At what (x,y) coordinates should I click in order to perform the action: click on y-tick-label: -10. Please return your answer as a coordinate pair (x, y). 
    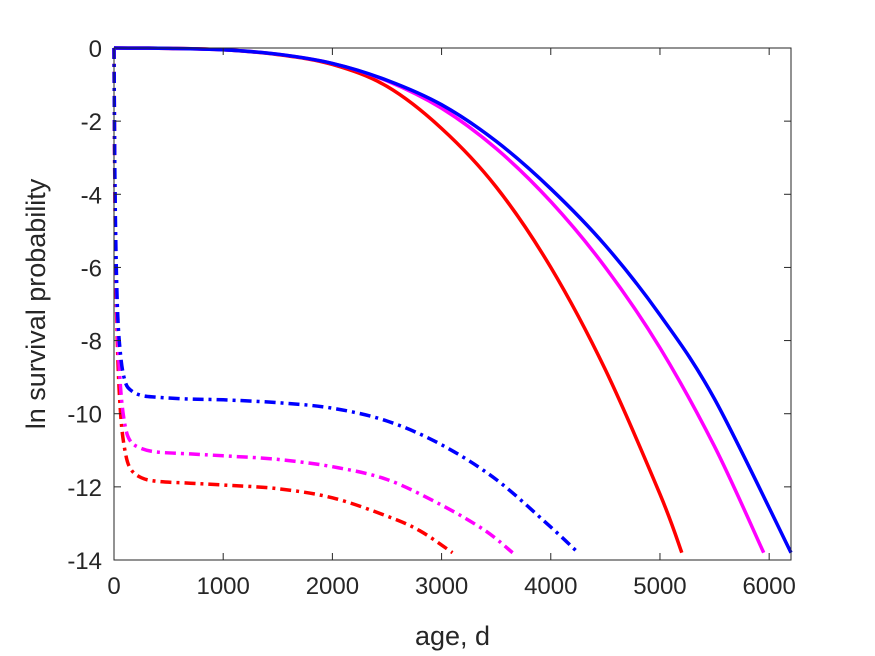
    Looking at the image, I should click on (84, 415).